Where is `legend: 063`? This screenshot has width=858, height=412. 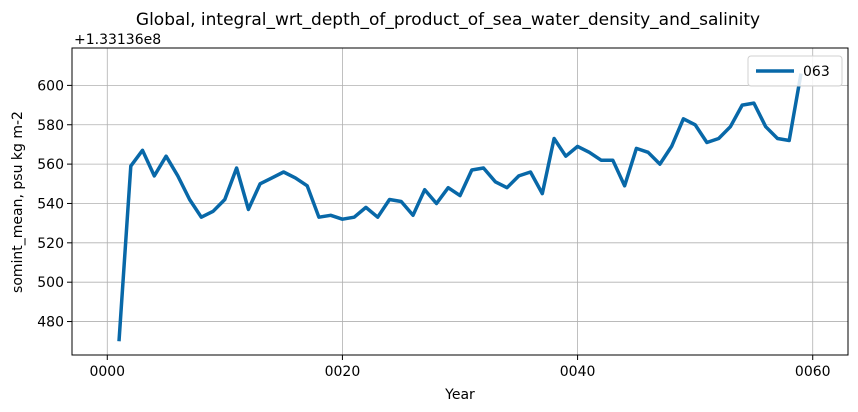
legend: 063 is located at coordinates (795, 71).